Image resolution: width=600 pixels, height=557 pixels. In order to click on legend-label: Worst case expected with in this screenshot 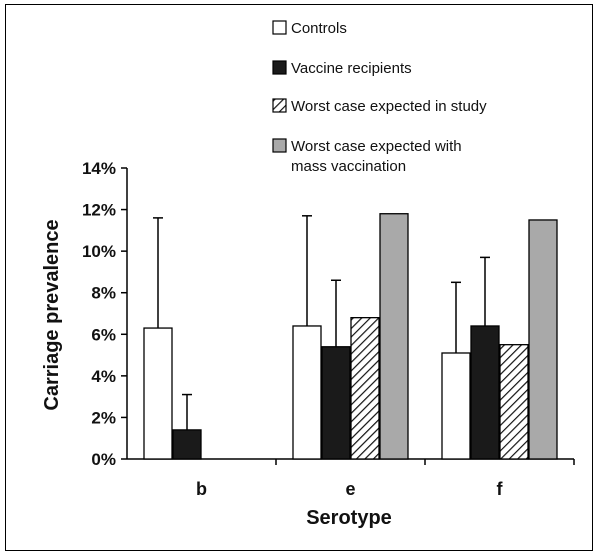, I will do `click(376, 146)`.